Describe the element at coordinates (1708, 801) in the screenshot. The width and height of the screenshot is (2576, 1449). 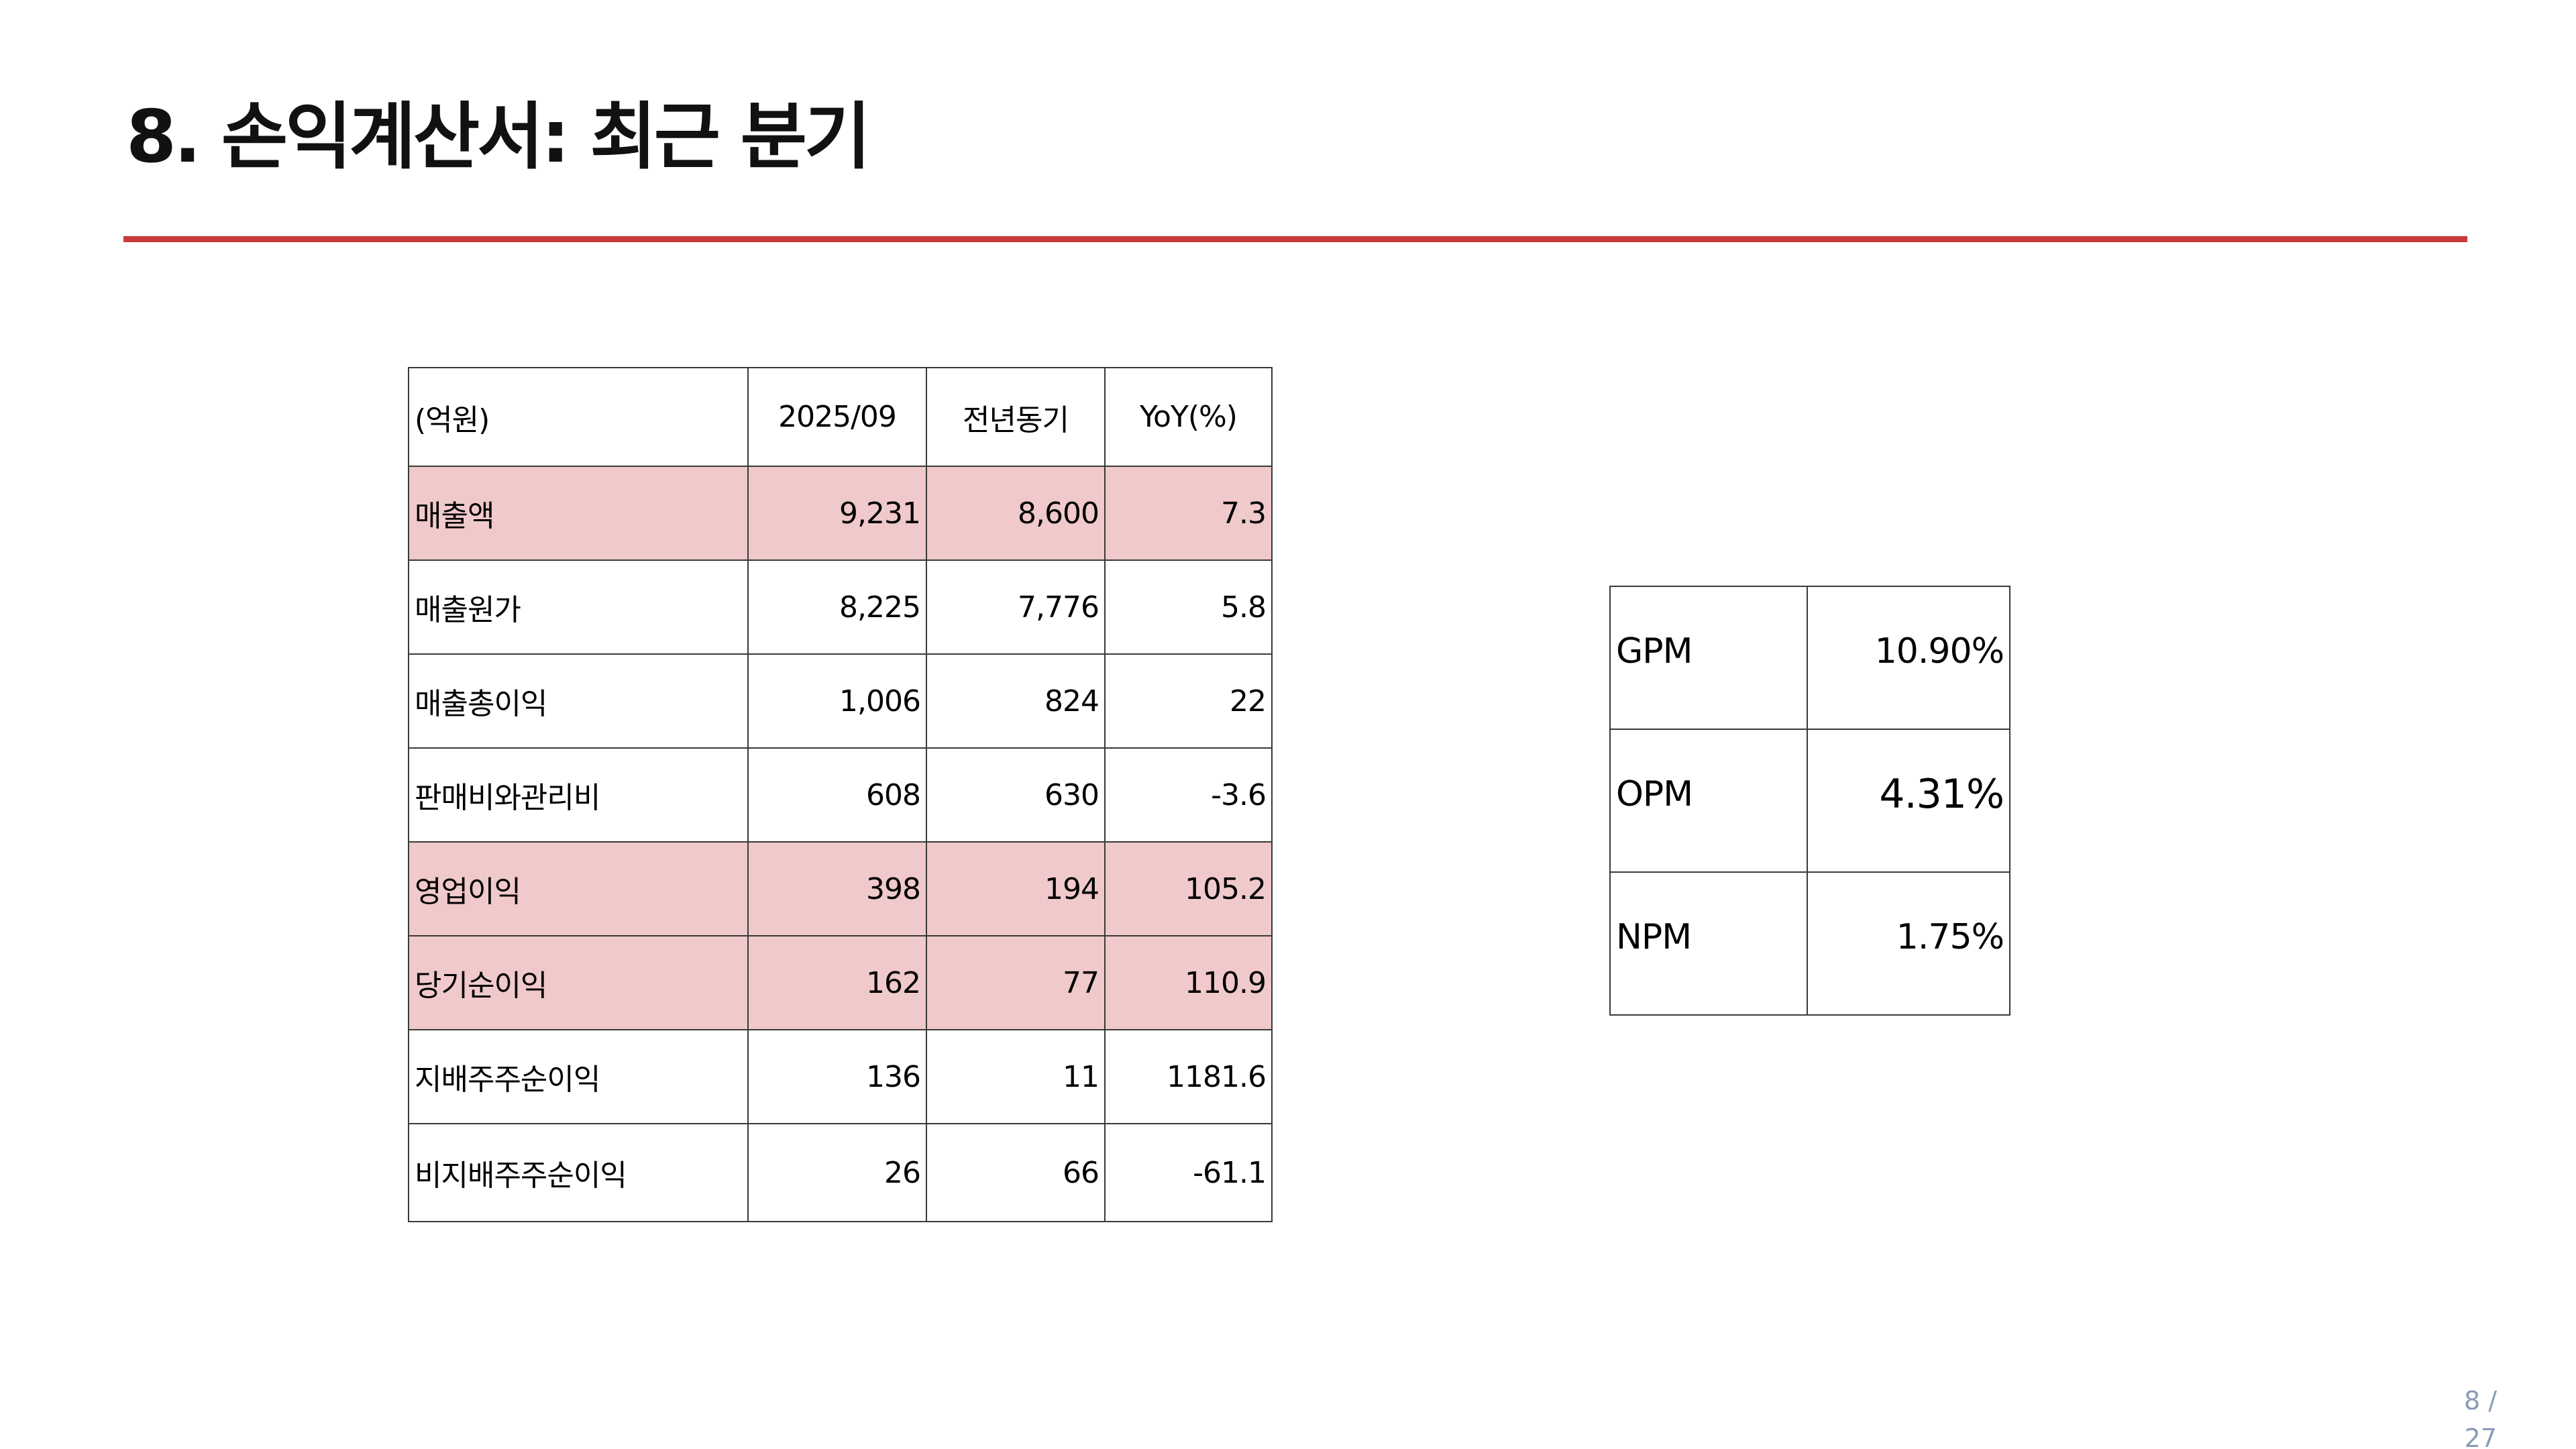
I see `ratio-label: OPM` at that location.